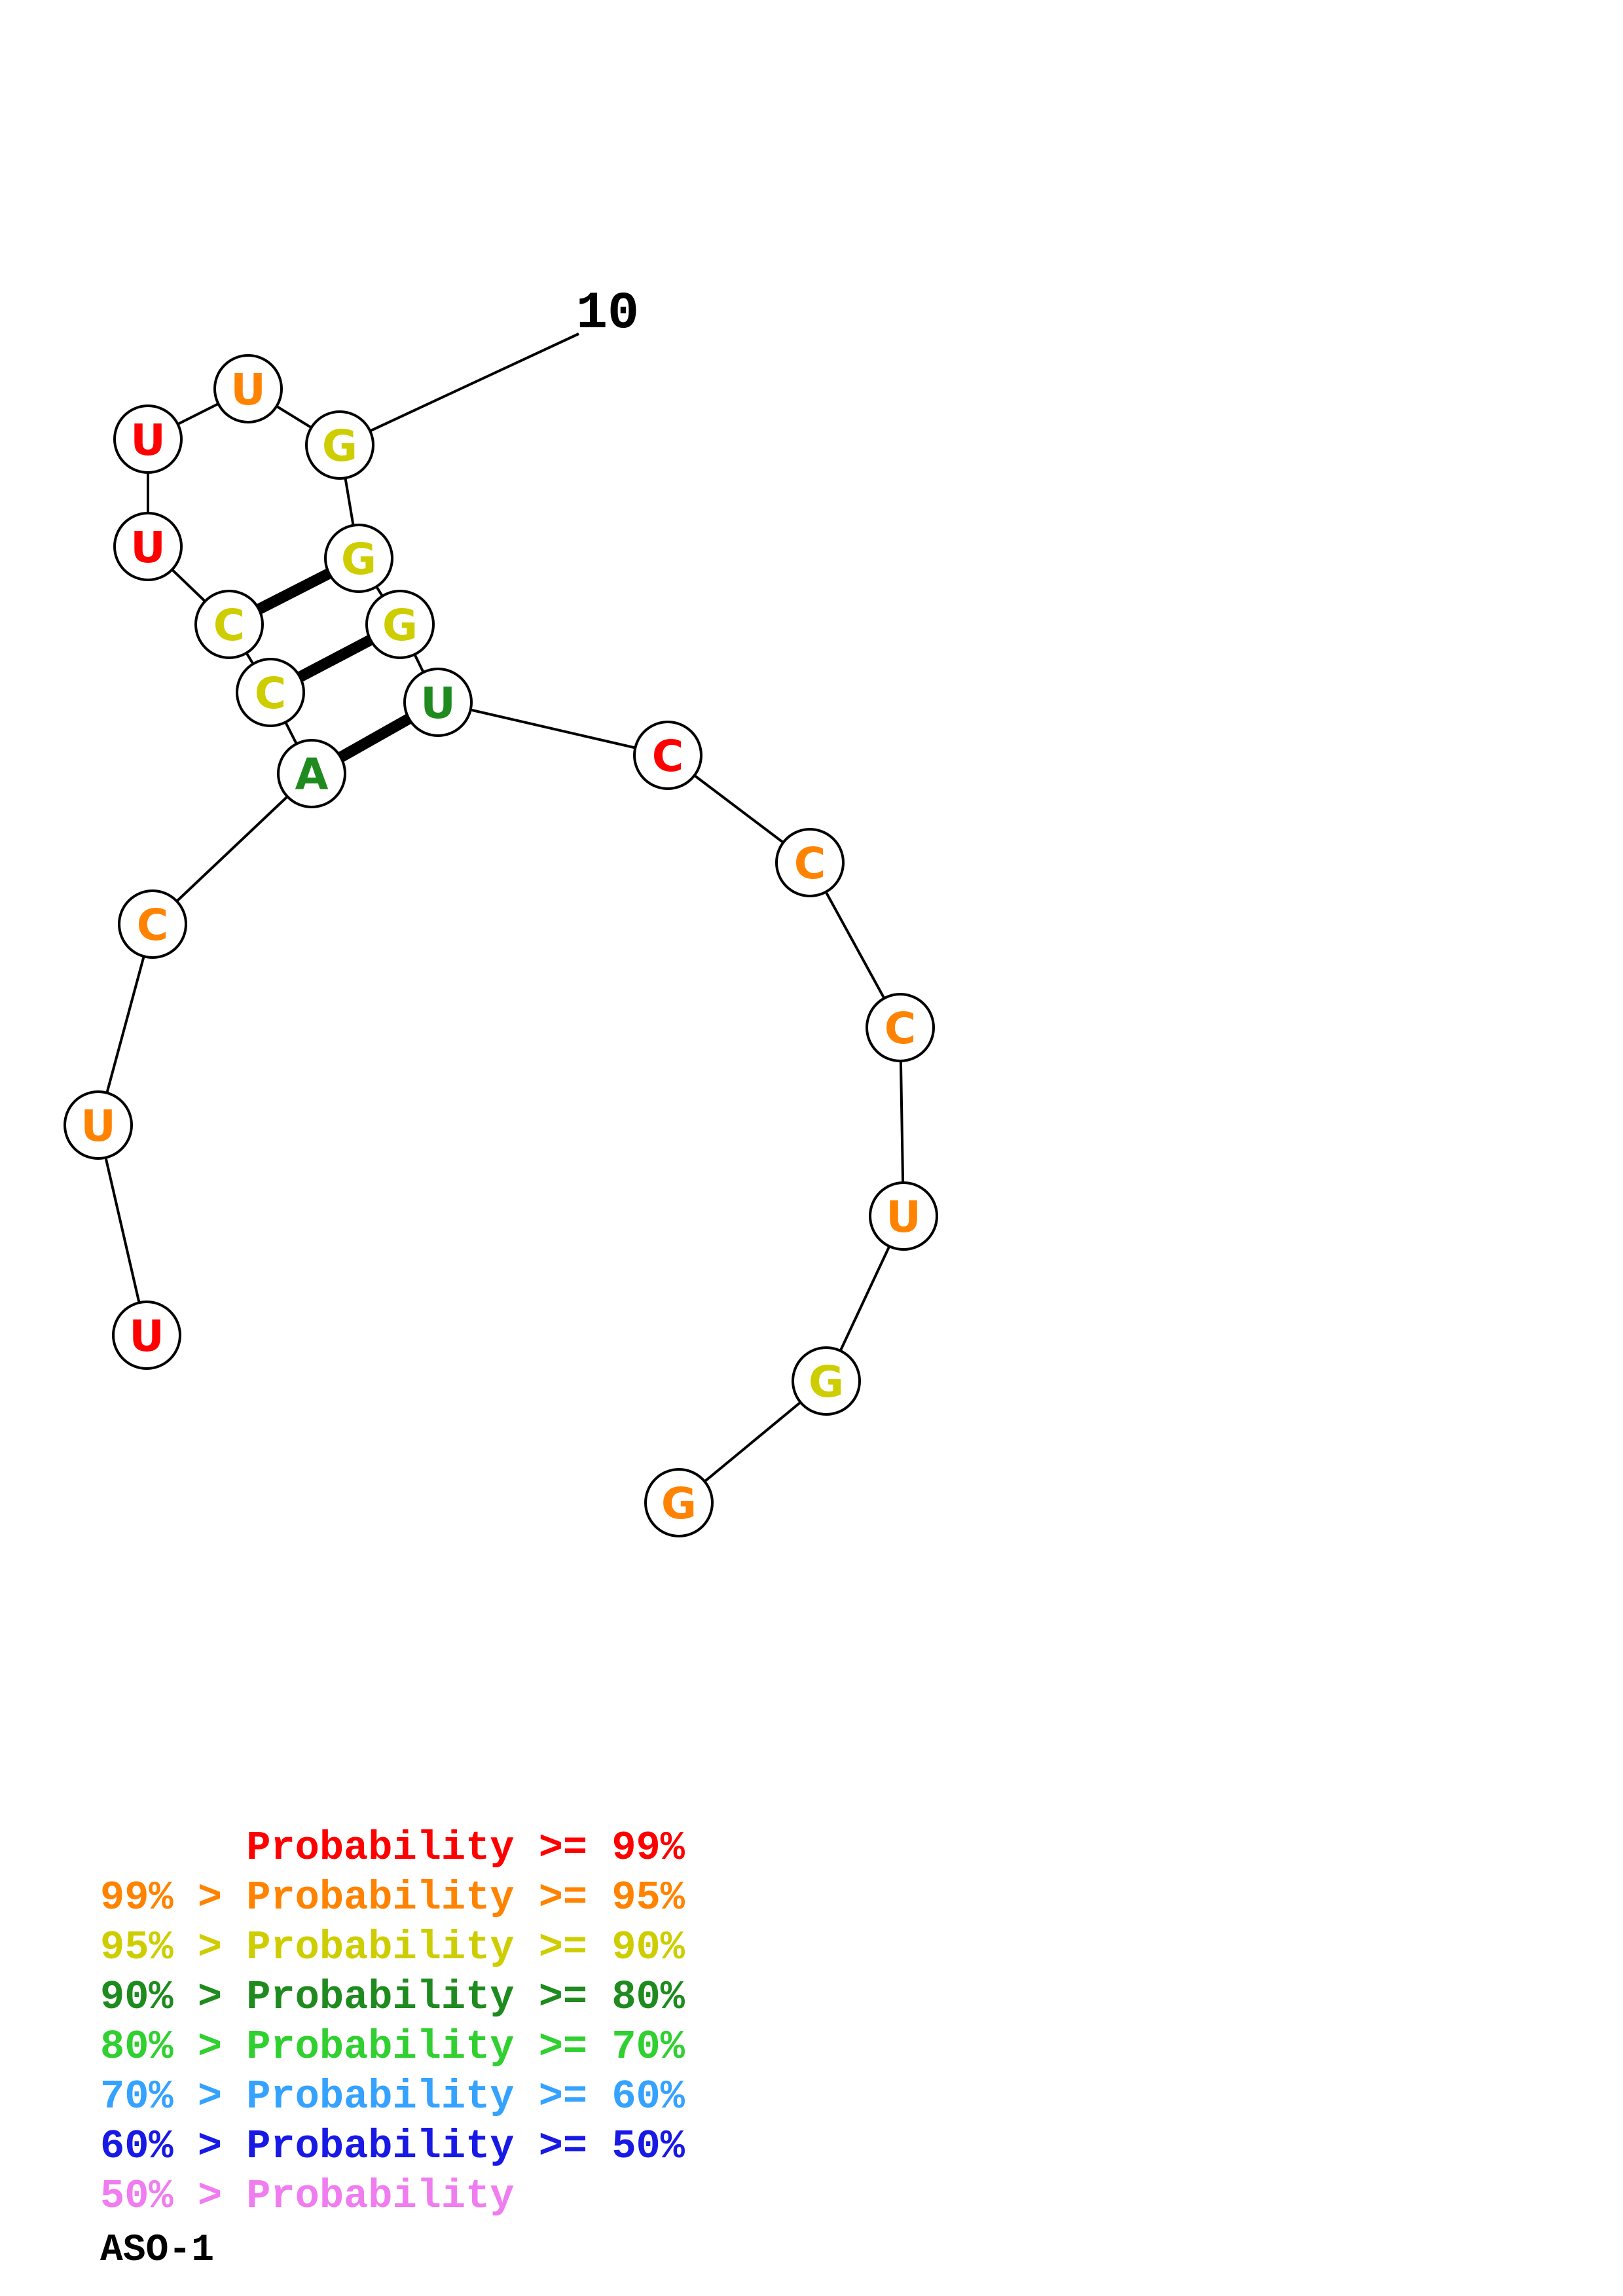 The width and height of the screenshot is (1623, 2296). What do you see at coordinates (157, 2250) in the screenshot?
I see `sequence-name-label: ASO-1` at bounding box center [157, 2250].